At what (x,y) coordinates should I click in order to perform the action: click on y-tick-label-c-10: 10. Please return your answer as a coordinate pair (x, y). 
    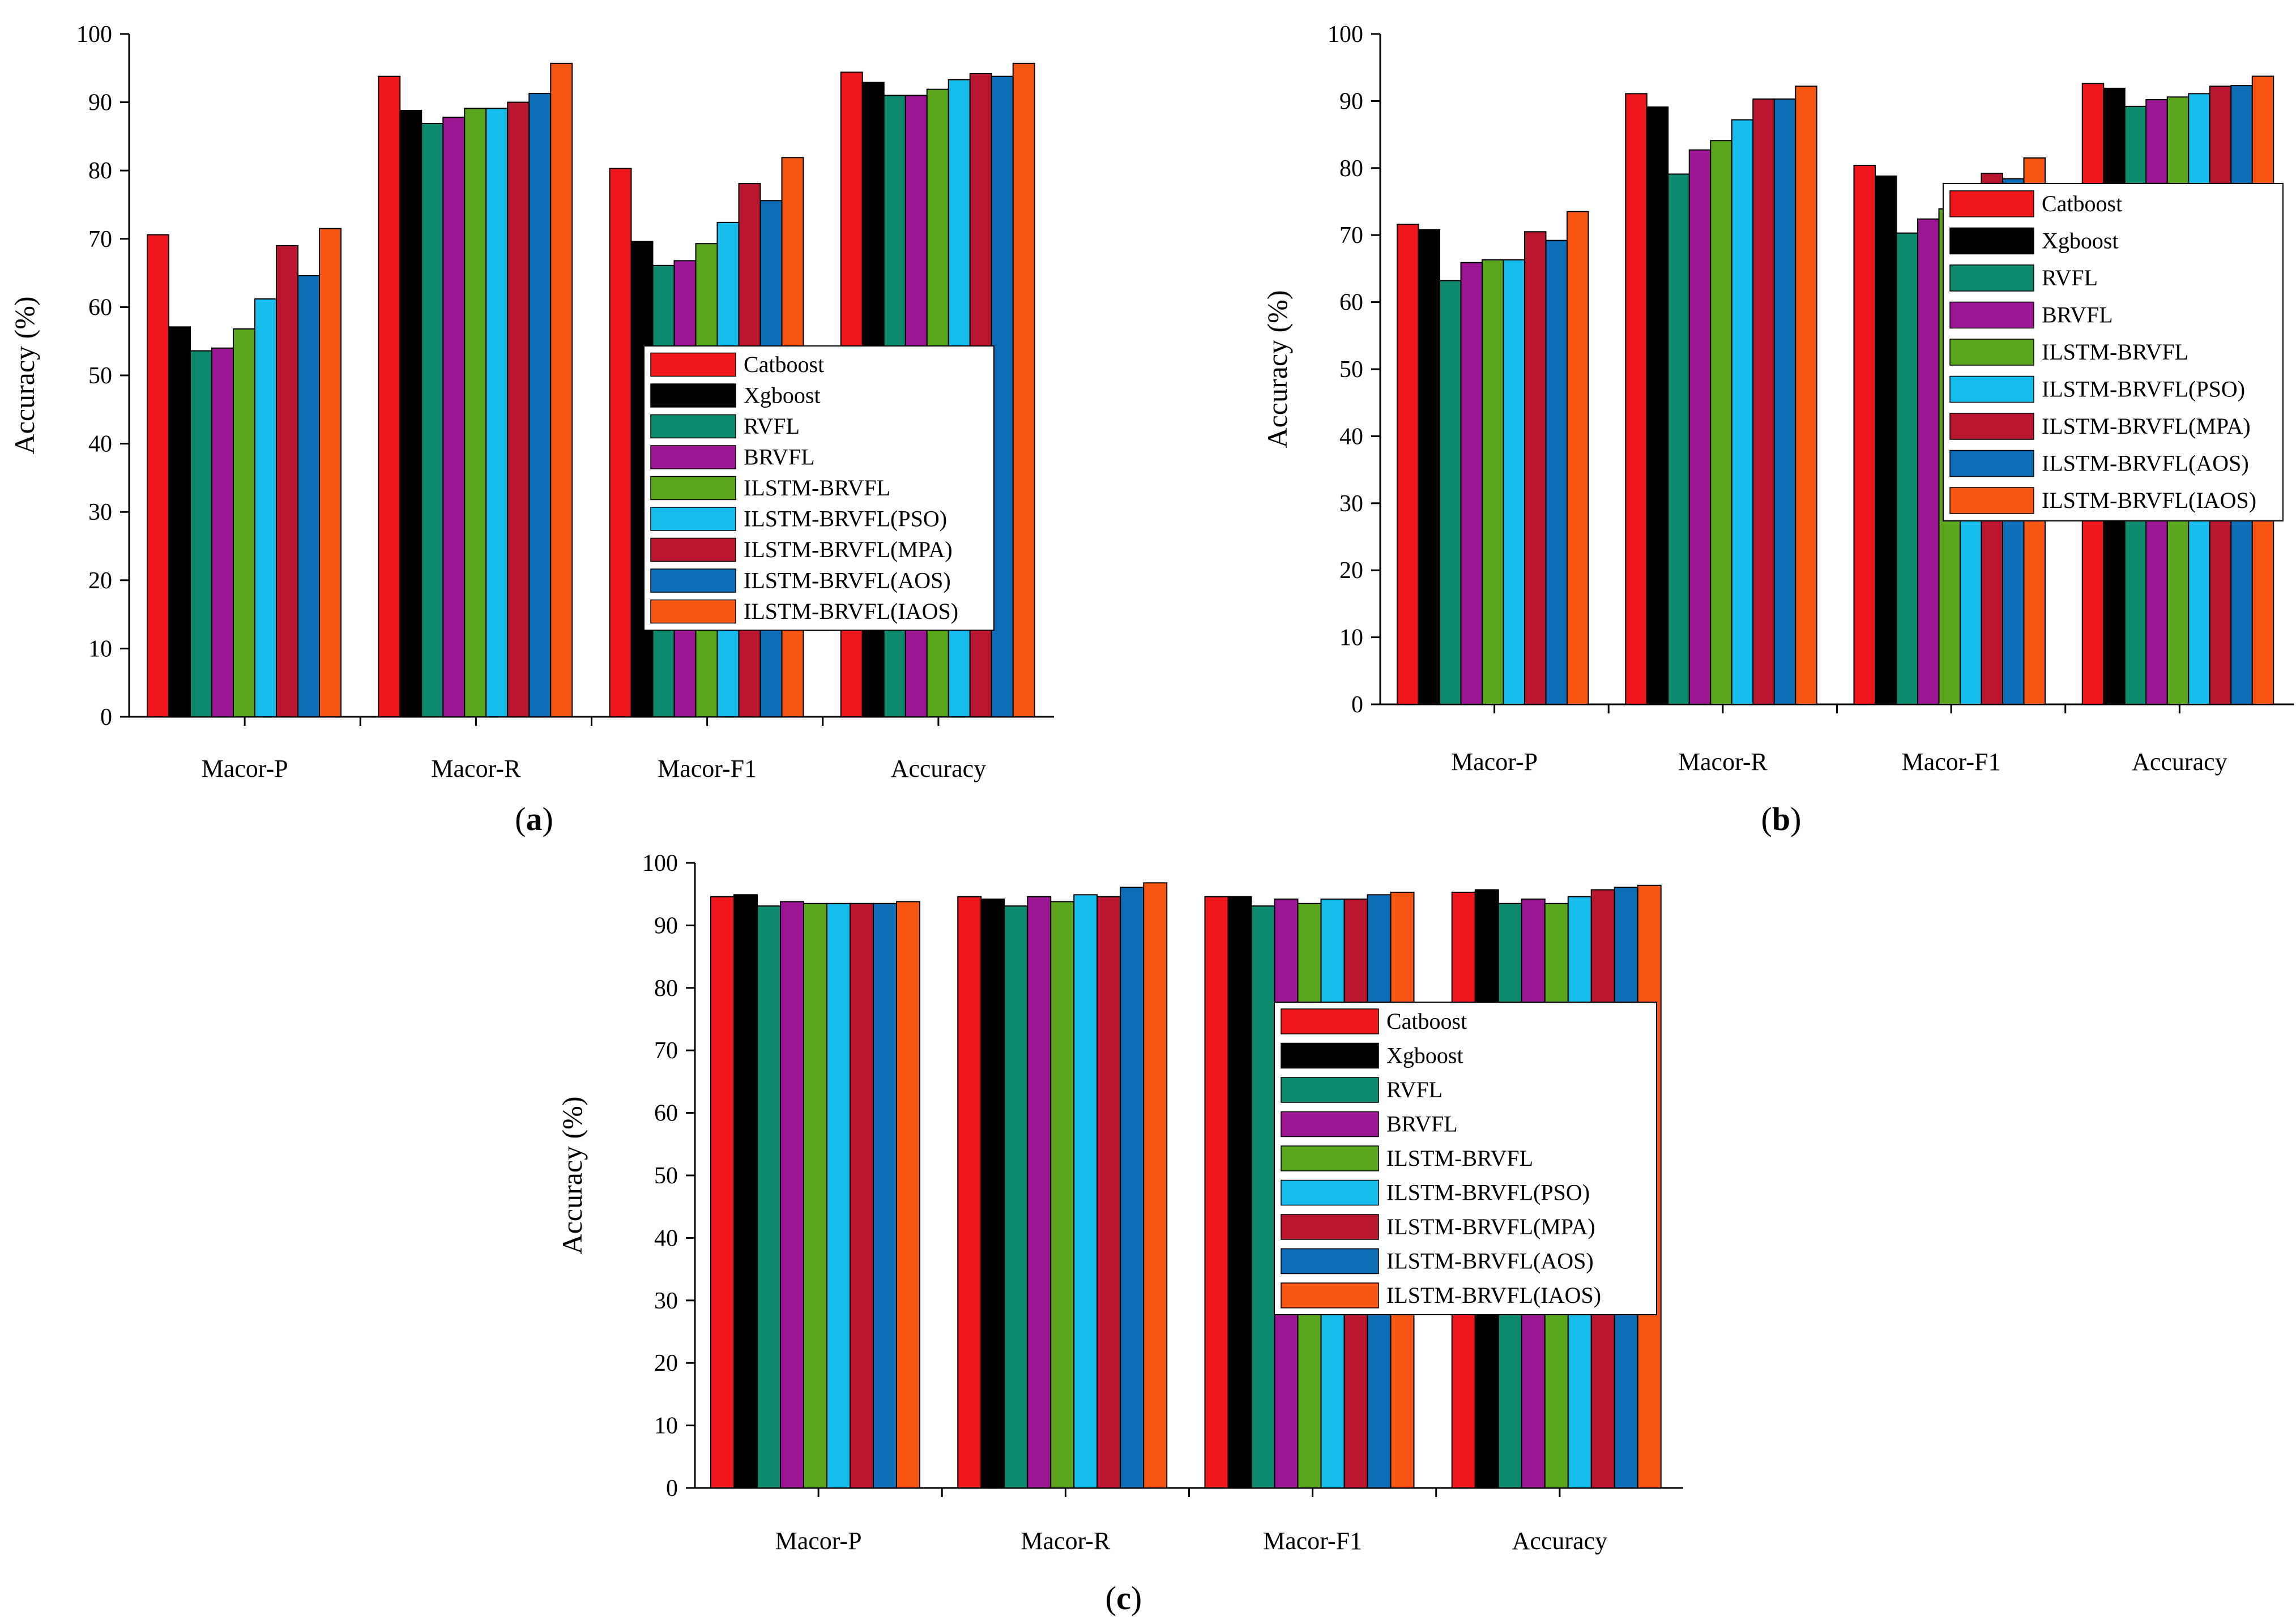
    Looking at the image, I should click on (666, 1426).